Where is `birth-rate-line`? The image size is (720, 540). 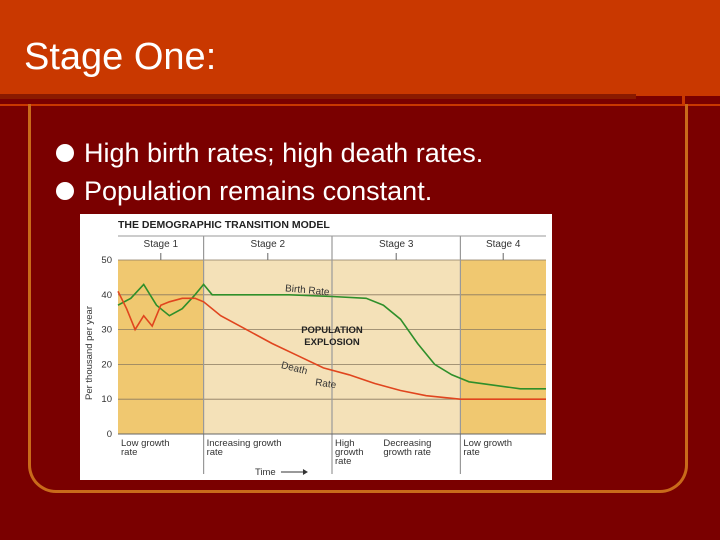 birth-rate-line is located at coordinates (331, 336).